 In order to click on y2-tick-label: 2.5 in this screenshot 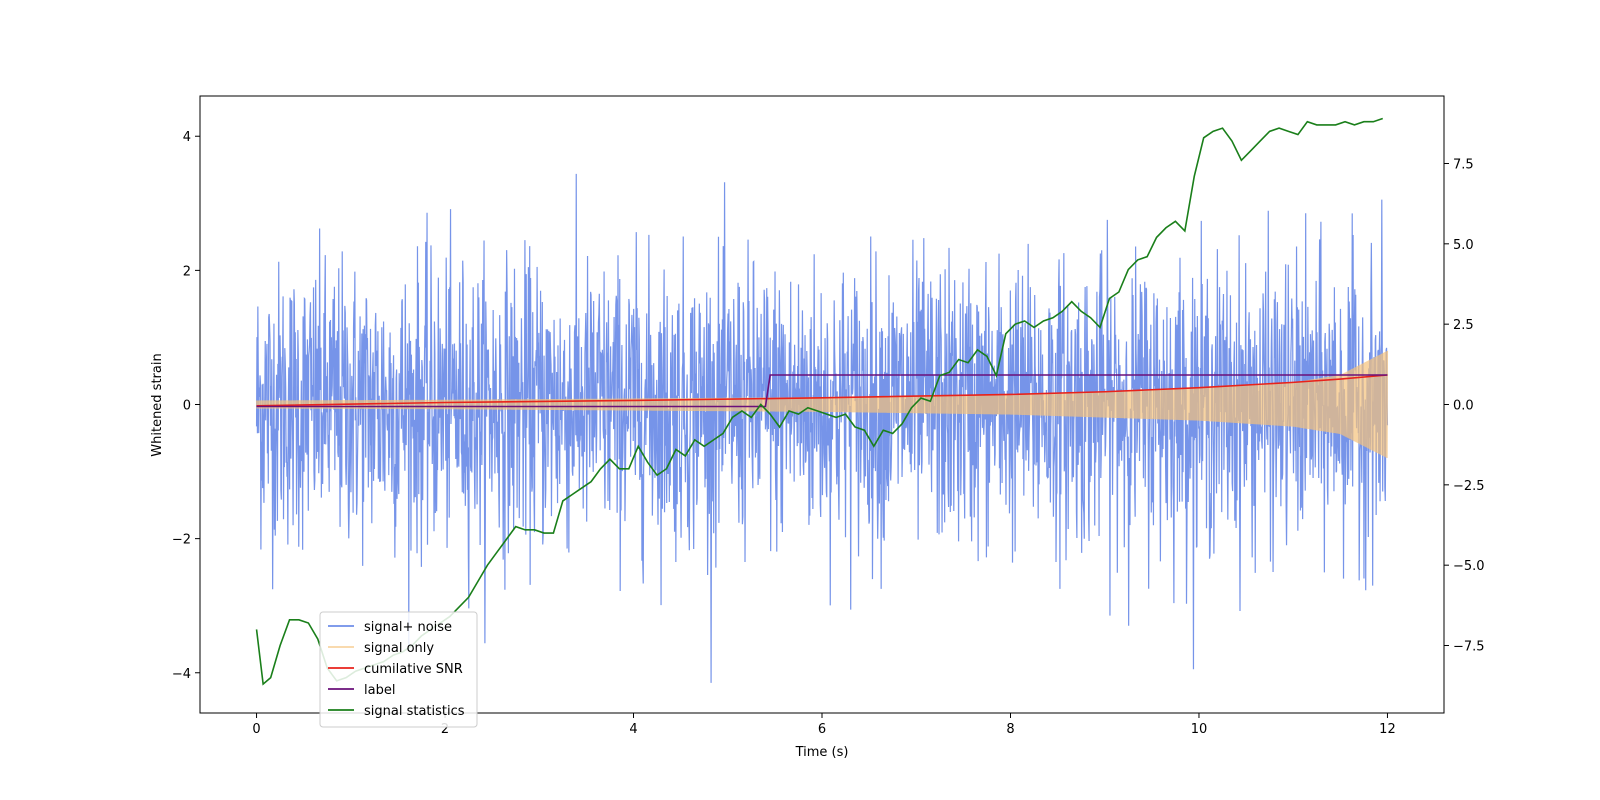, I will do `click(1463, 325)`.